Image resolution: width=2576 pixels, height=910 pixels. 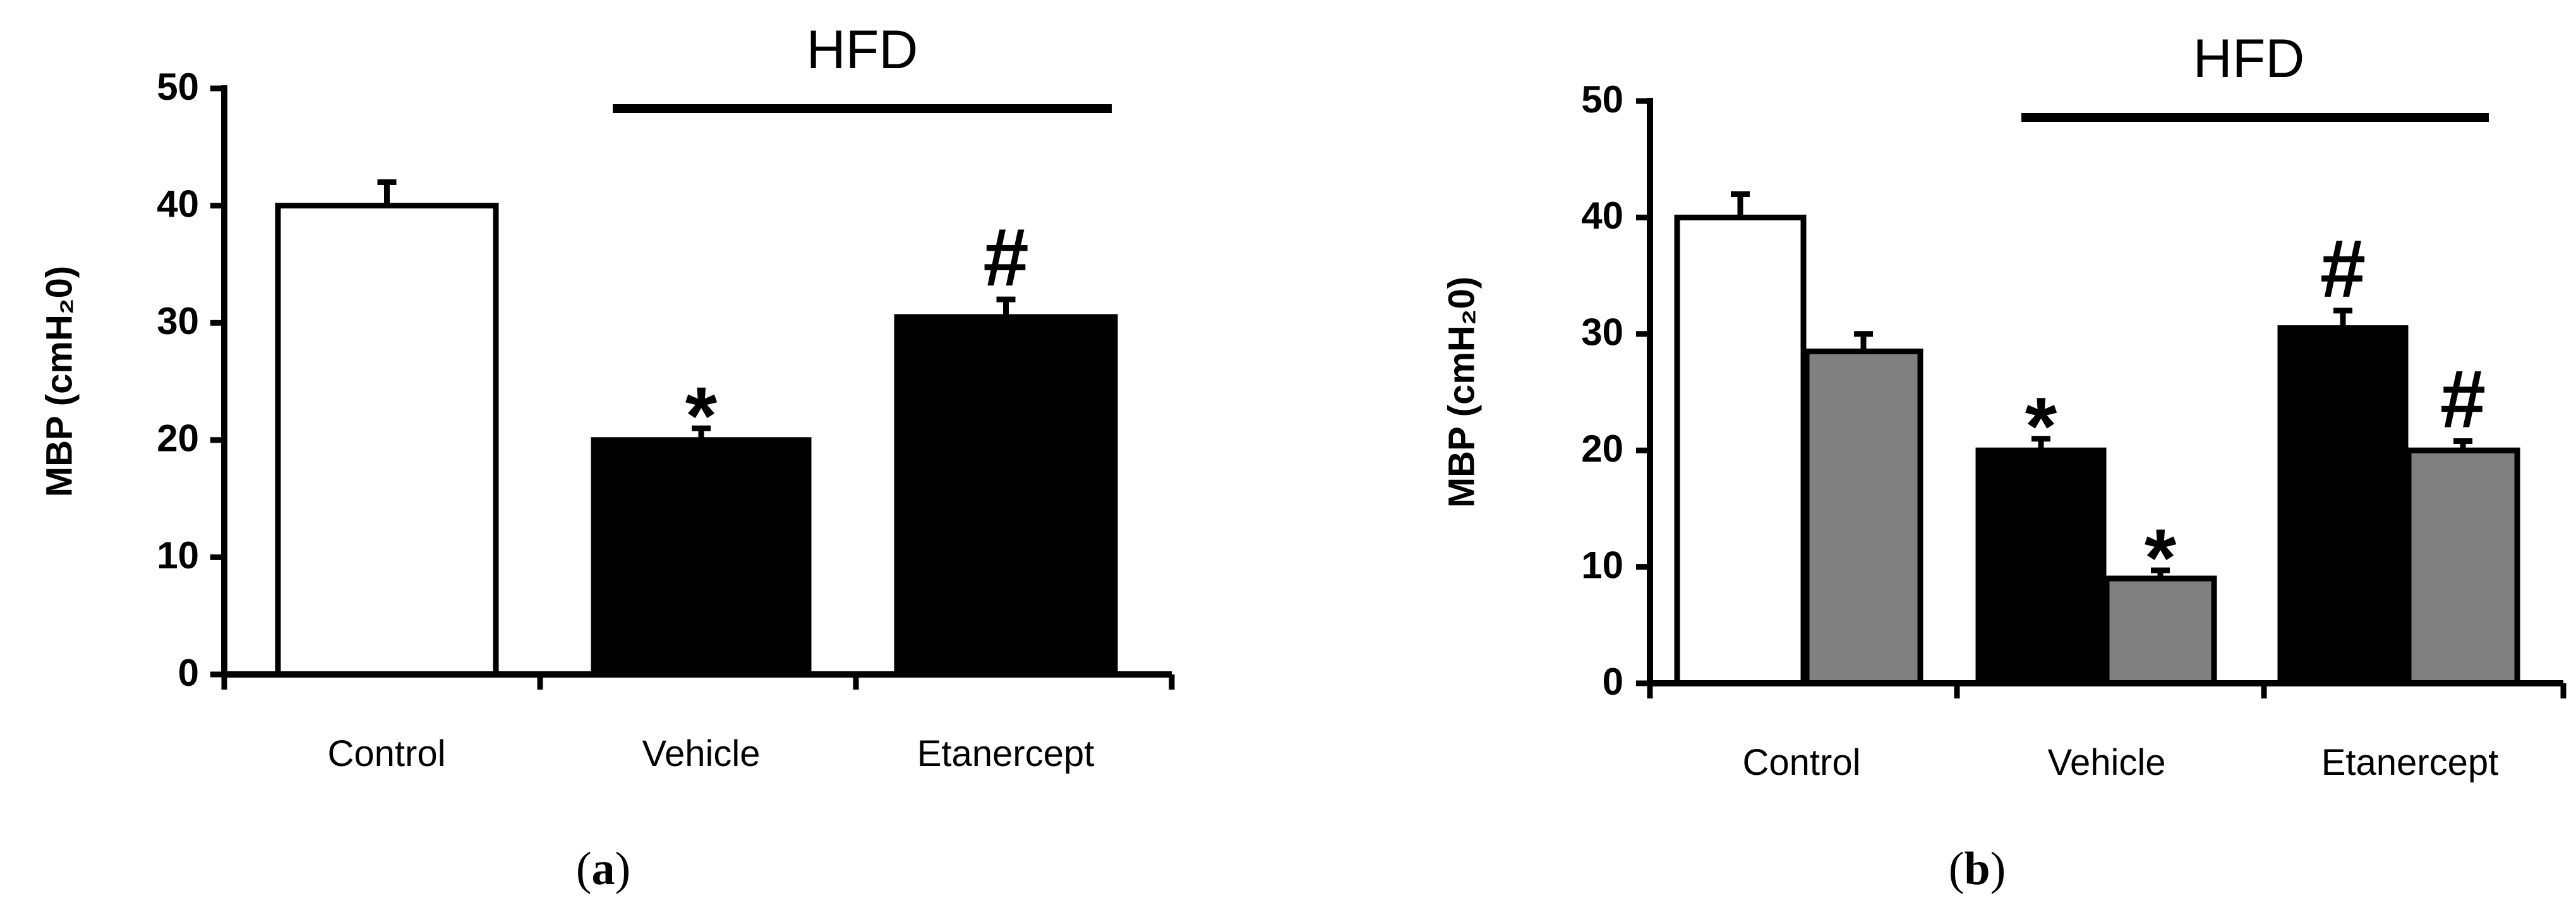 What do you see at coordinates (1006, 753) in the screenshot?
I see `panel-a-category-label-etanercept: Etanercept` at bounding box center [1006, 753].